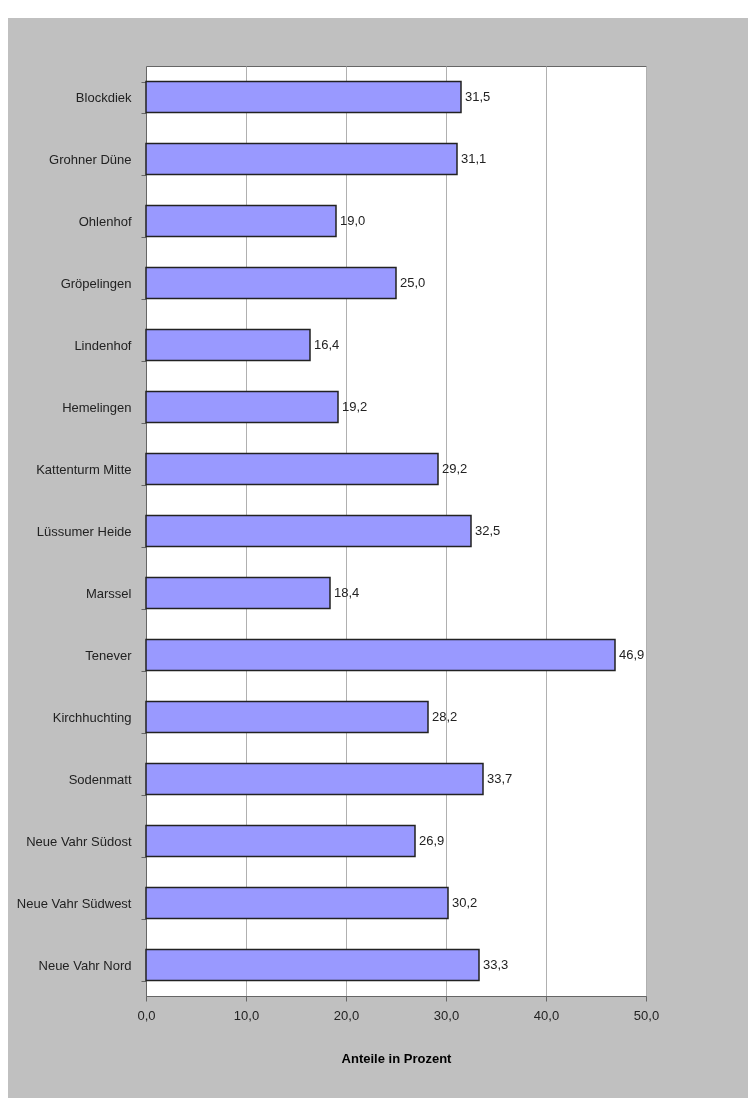  Describe the element at coordinates (92, 717) in the screenshot. I see `y-tick-label: Kirchhuchting` at that location.